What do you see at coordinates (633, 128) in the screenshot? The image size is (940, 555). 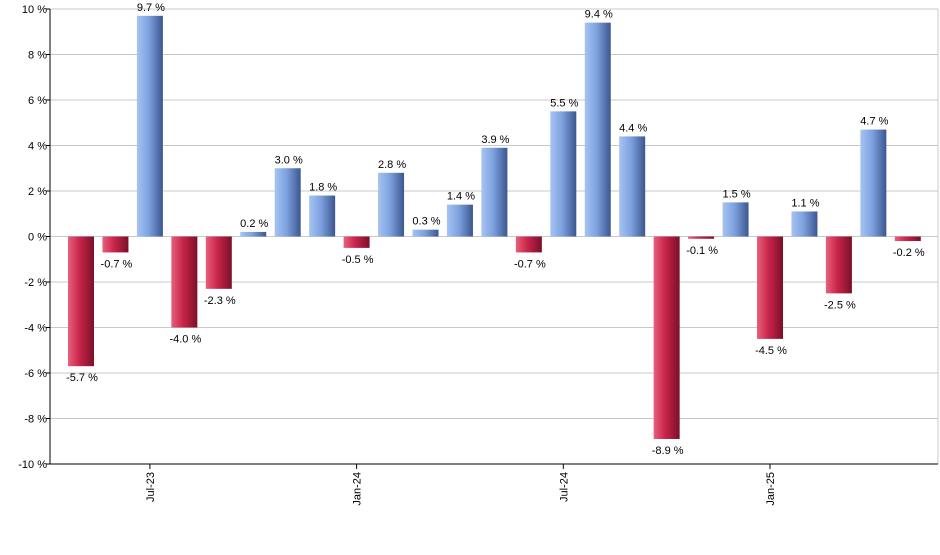 I see `bar-value-label: 4.4 %` at bounding box center [633, 128].